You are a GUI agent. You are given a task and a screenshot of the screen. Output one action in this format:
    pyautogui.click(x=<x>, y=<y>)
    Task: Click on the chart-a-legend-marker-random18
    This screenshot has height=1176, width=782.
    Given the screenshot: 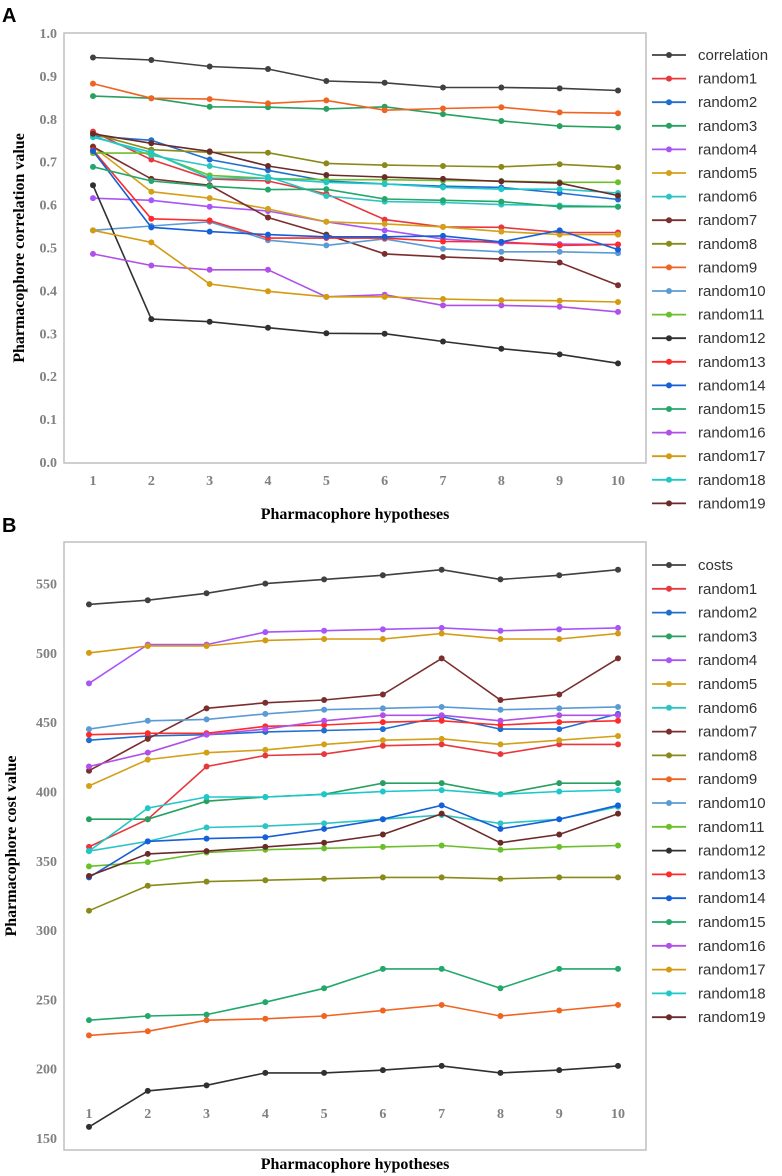 What is the action you would take?
    pyautogui.click(x=669, y=479)
    